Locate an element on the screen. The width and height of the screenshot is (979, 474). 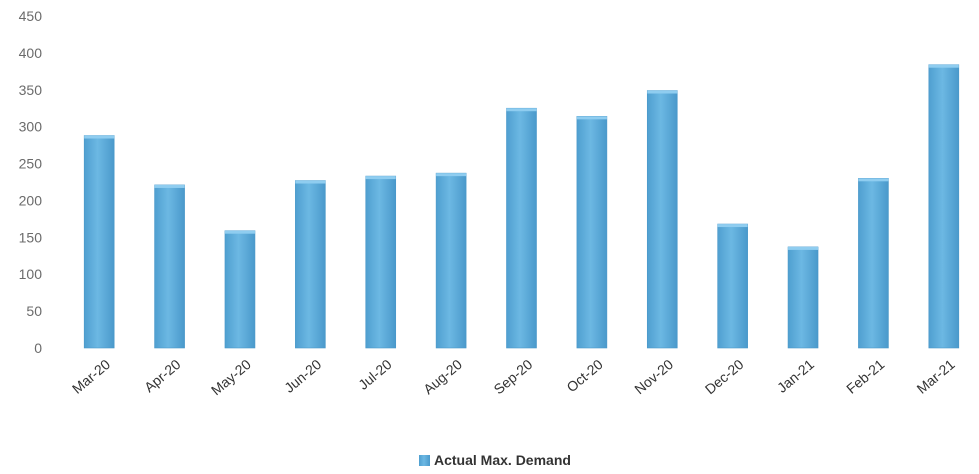
y-tick-label: 450 is located at coordinates (31, 16).